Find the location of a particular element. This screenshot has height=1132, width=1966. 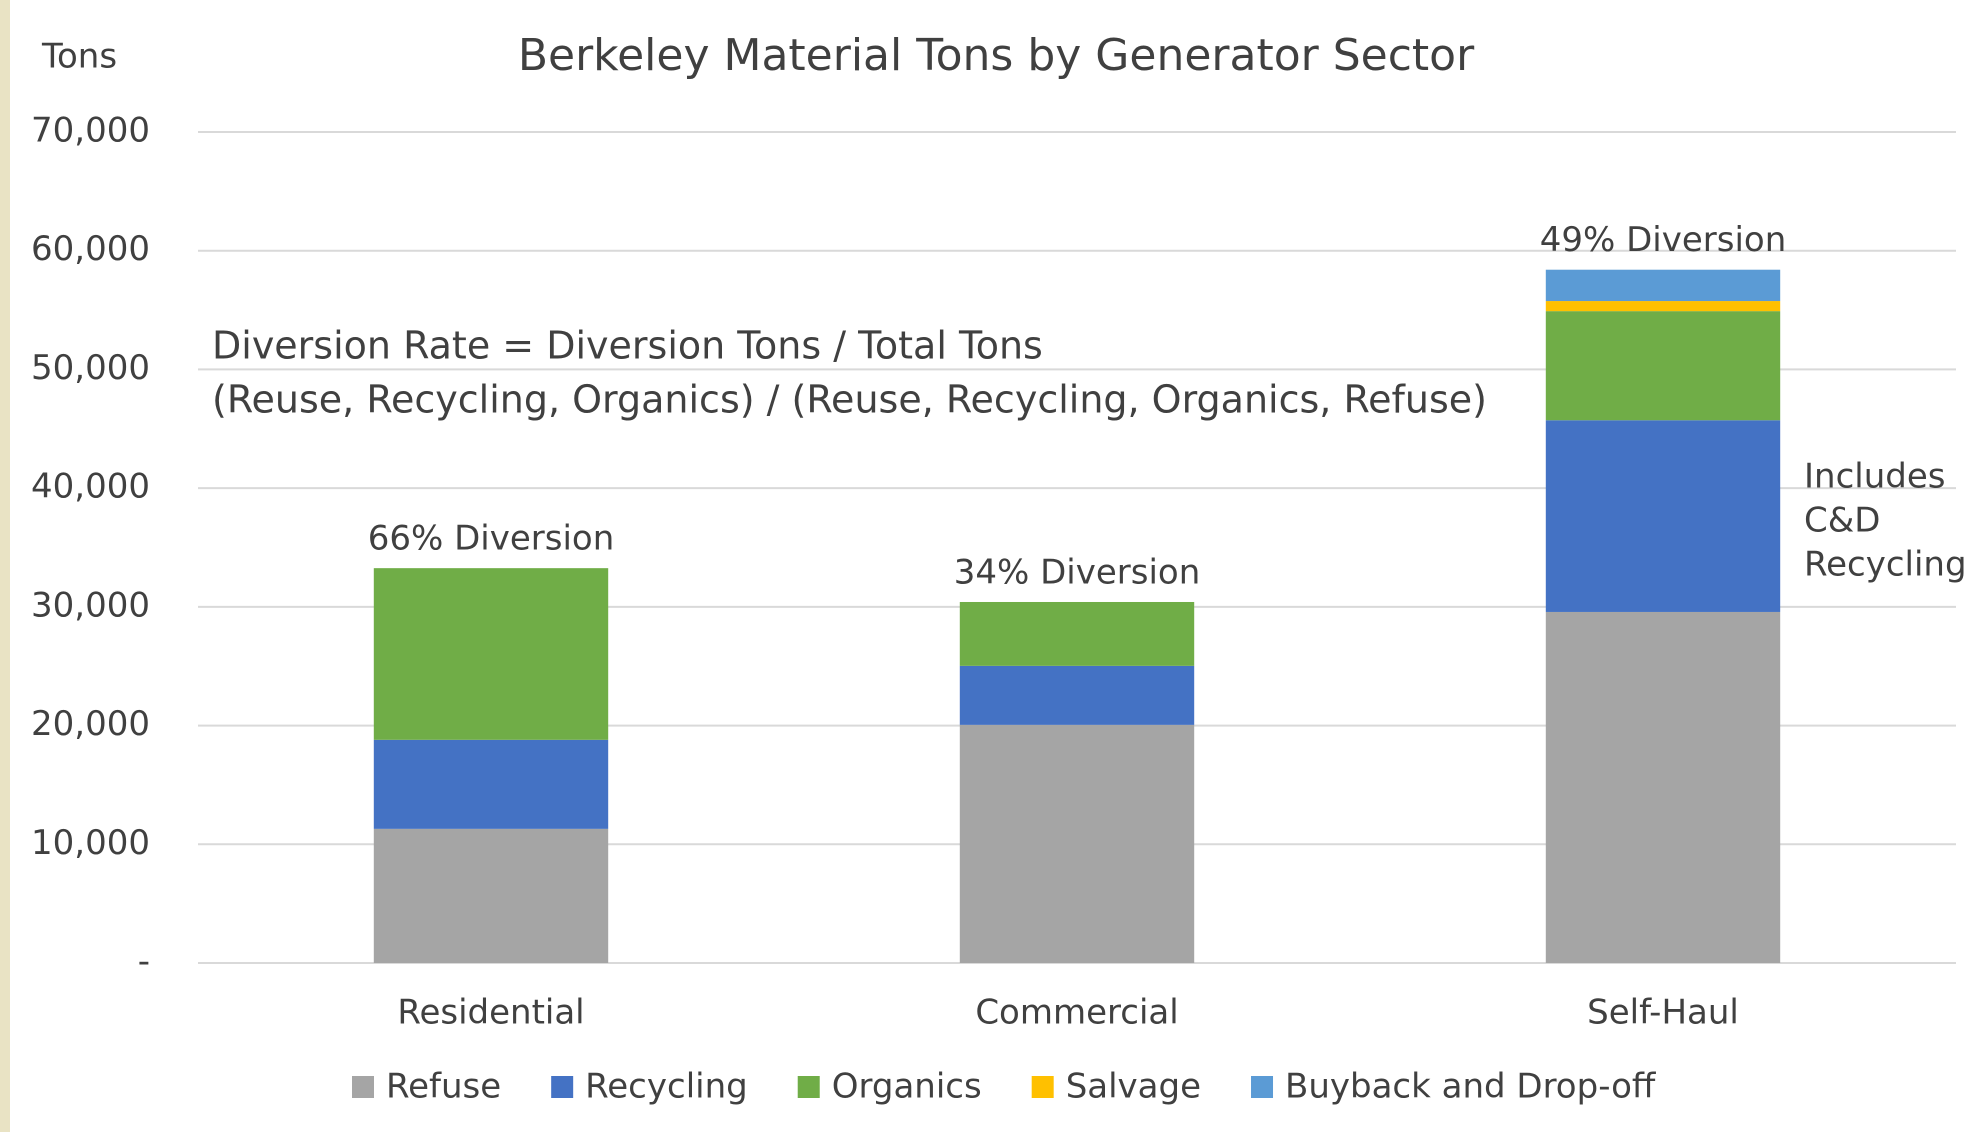

note-text: C&D is located at coordinates (1842, 521).